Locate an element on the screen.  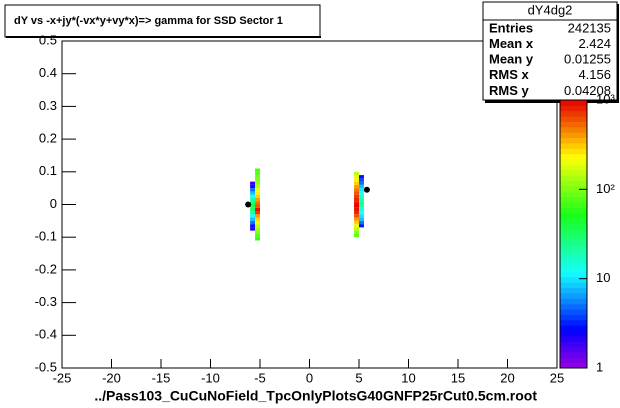
y-tick-label: 0.3 is located at coordinates (48, 105).